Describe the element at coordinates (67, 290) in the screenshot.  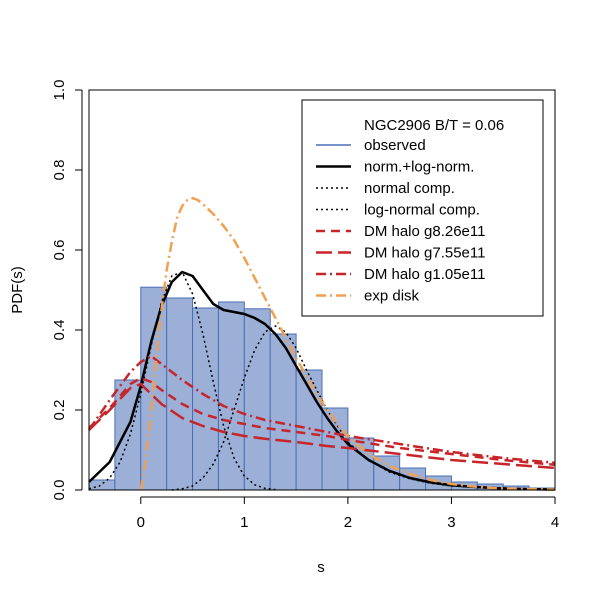
I see `y-axis: 0.0 0.2 0.4 0.6 0.8 1.0` at that location.